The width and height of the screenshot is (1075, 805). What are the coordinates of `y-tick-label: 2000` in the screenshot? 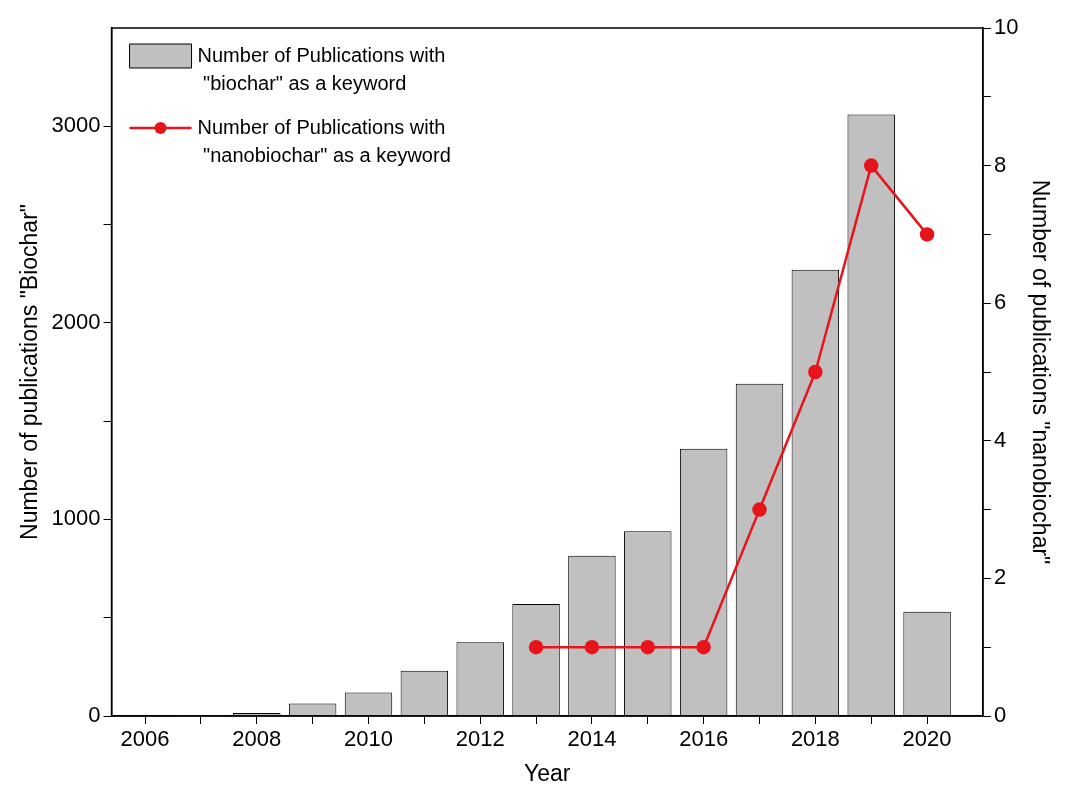 It's located at (76, 321).